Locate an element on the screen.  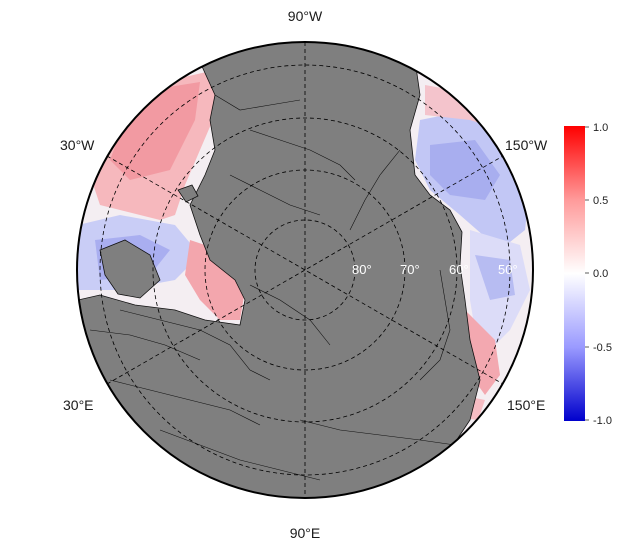
latitude-label-80: 80° is located at coordinates (362, 269).